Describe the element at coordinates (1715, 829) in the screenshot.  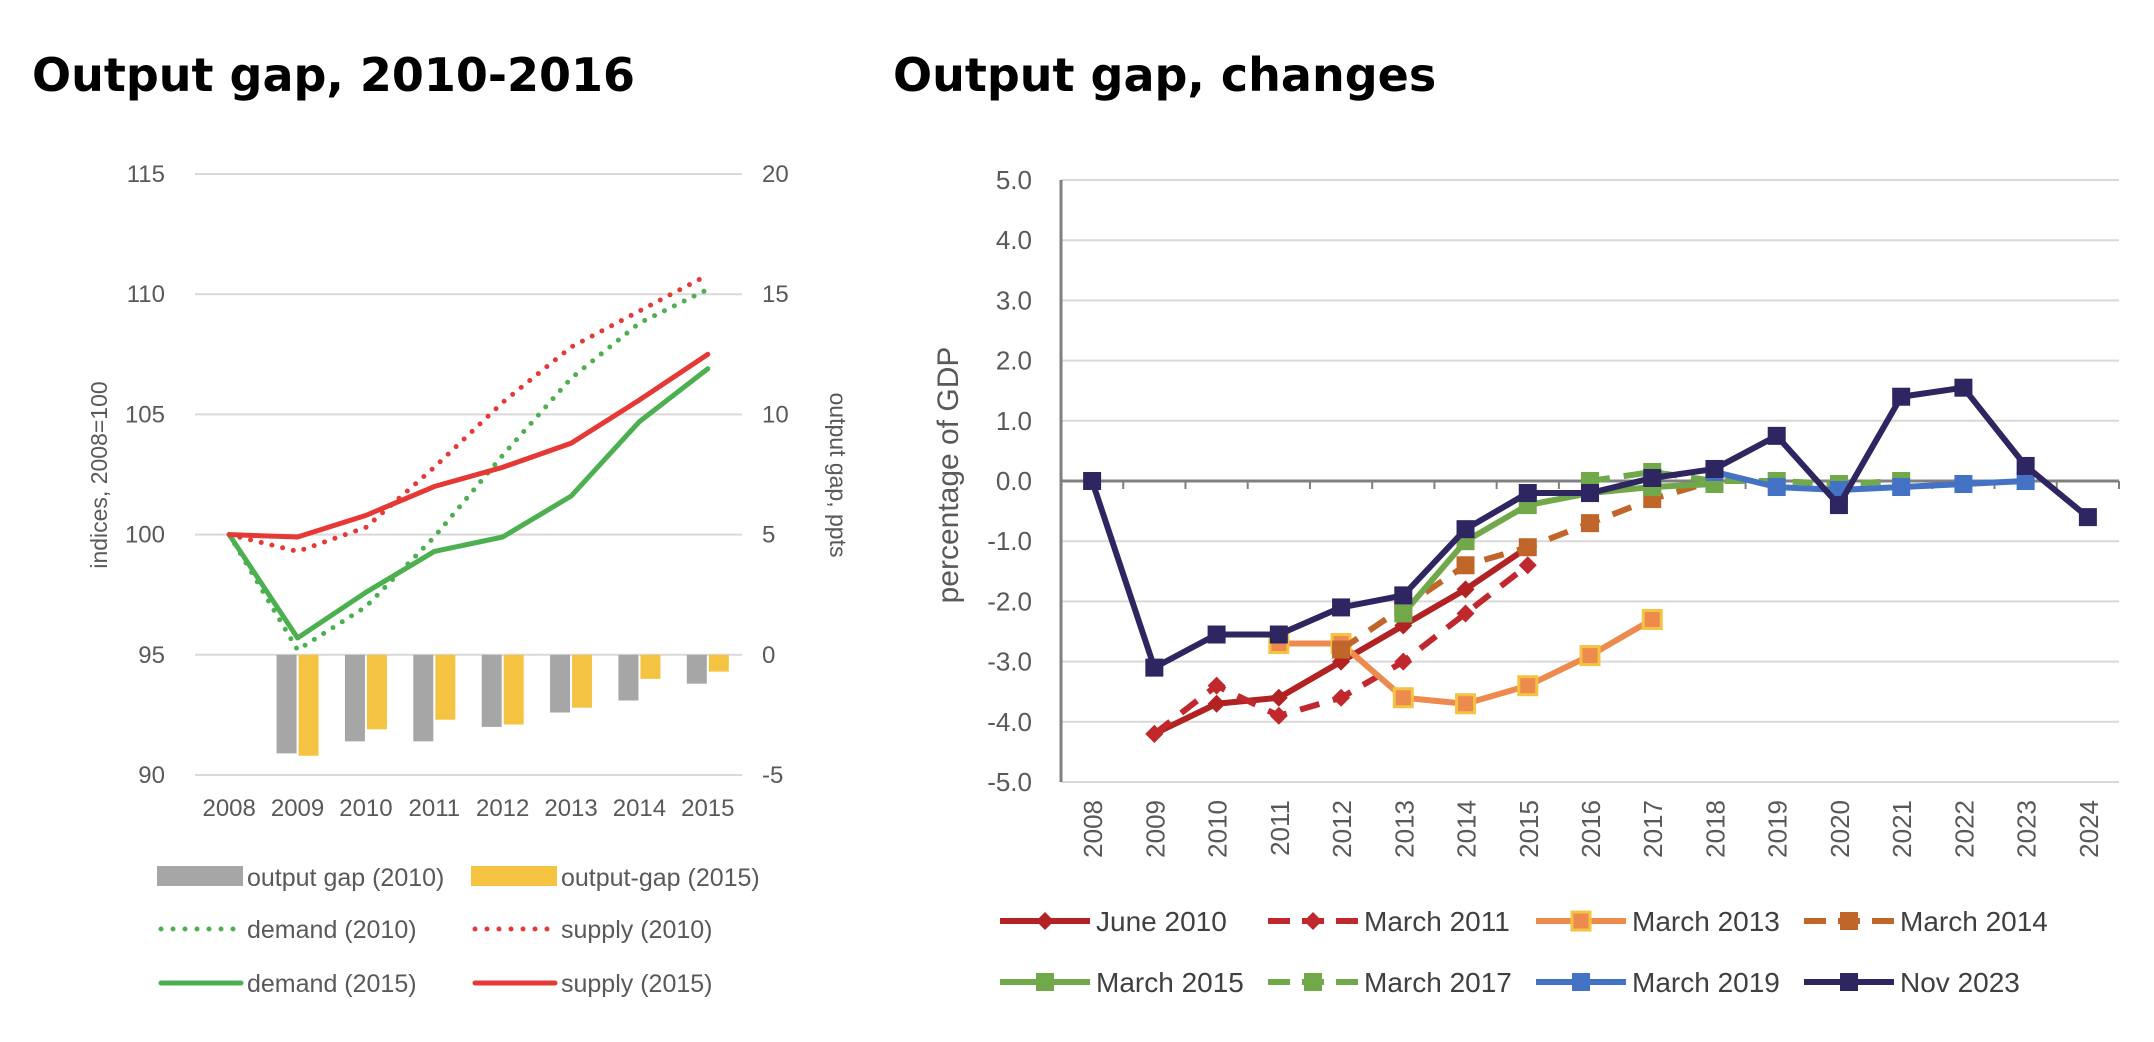
I see `x-tick-label: 2018` at that location.